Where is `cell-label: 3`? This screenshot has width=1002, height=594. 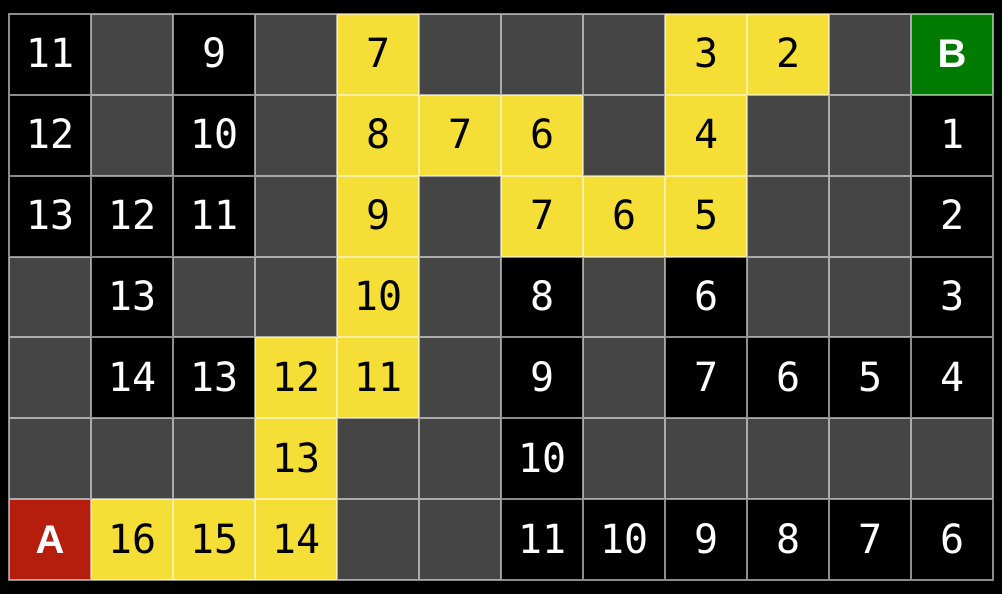
cell-label: 3 is located at coordinates (952, 296).